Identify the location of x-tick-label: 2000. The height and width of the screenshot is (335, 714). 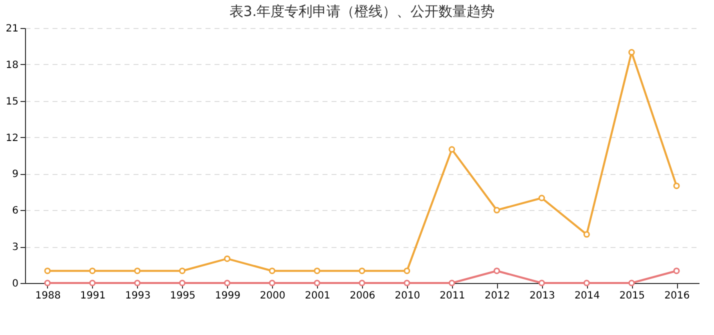
(273, 296).